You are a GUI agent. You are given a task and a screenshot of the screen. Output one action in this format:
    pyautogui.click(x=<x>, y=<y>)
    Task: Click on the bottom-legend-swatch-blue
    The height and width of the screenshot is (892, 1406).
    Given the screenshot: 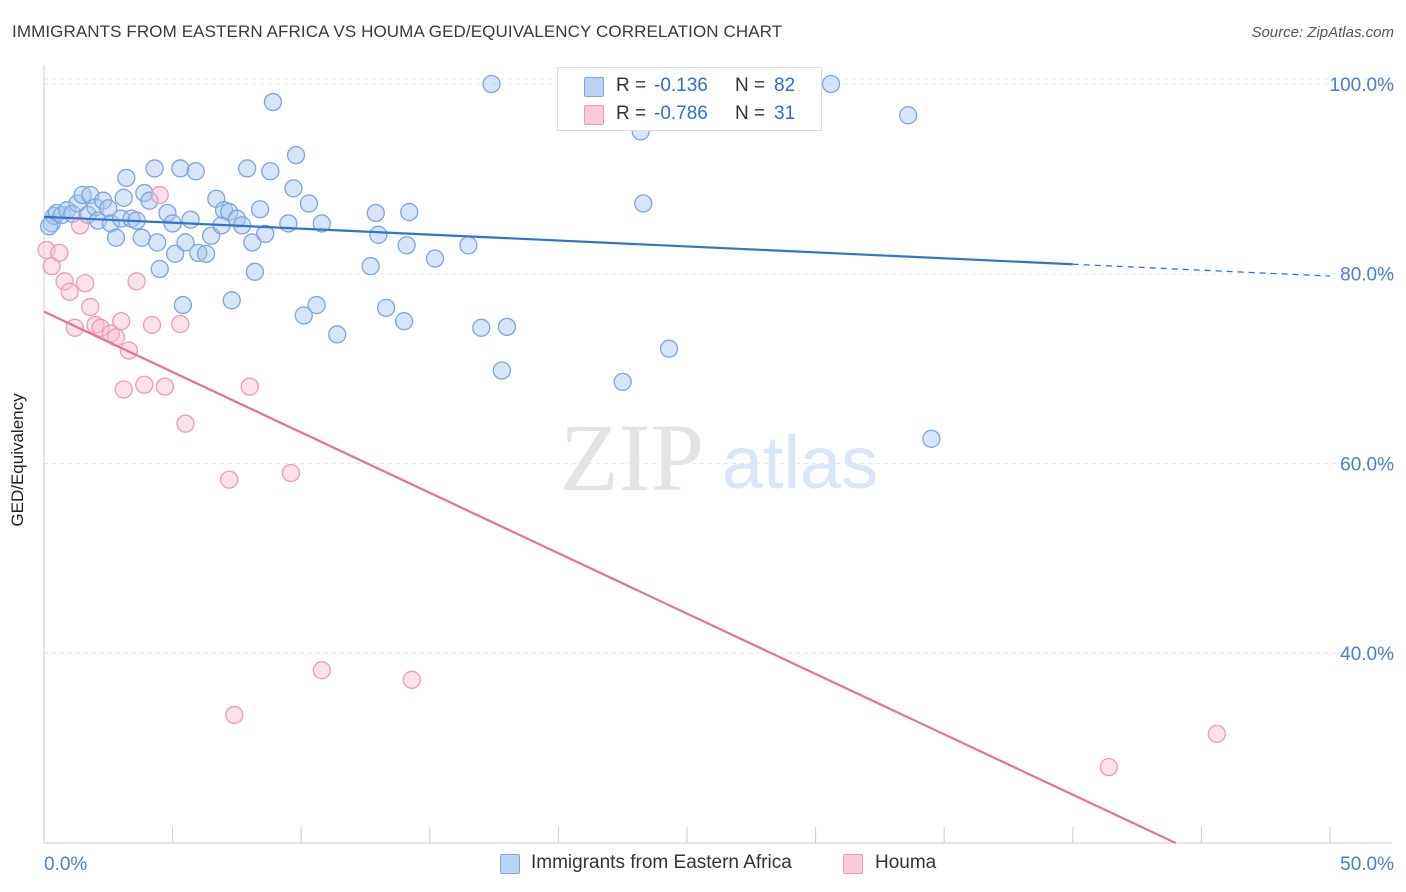 What is the action you would take?
    pyautogui.click(x=510, y=864)
    